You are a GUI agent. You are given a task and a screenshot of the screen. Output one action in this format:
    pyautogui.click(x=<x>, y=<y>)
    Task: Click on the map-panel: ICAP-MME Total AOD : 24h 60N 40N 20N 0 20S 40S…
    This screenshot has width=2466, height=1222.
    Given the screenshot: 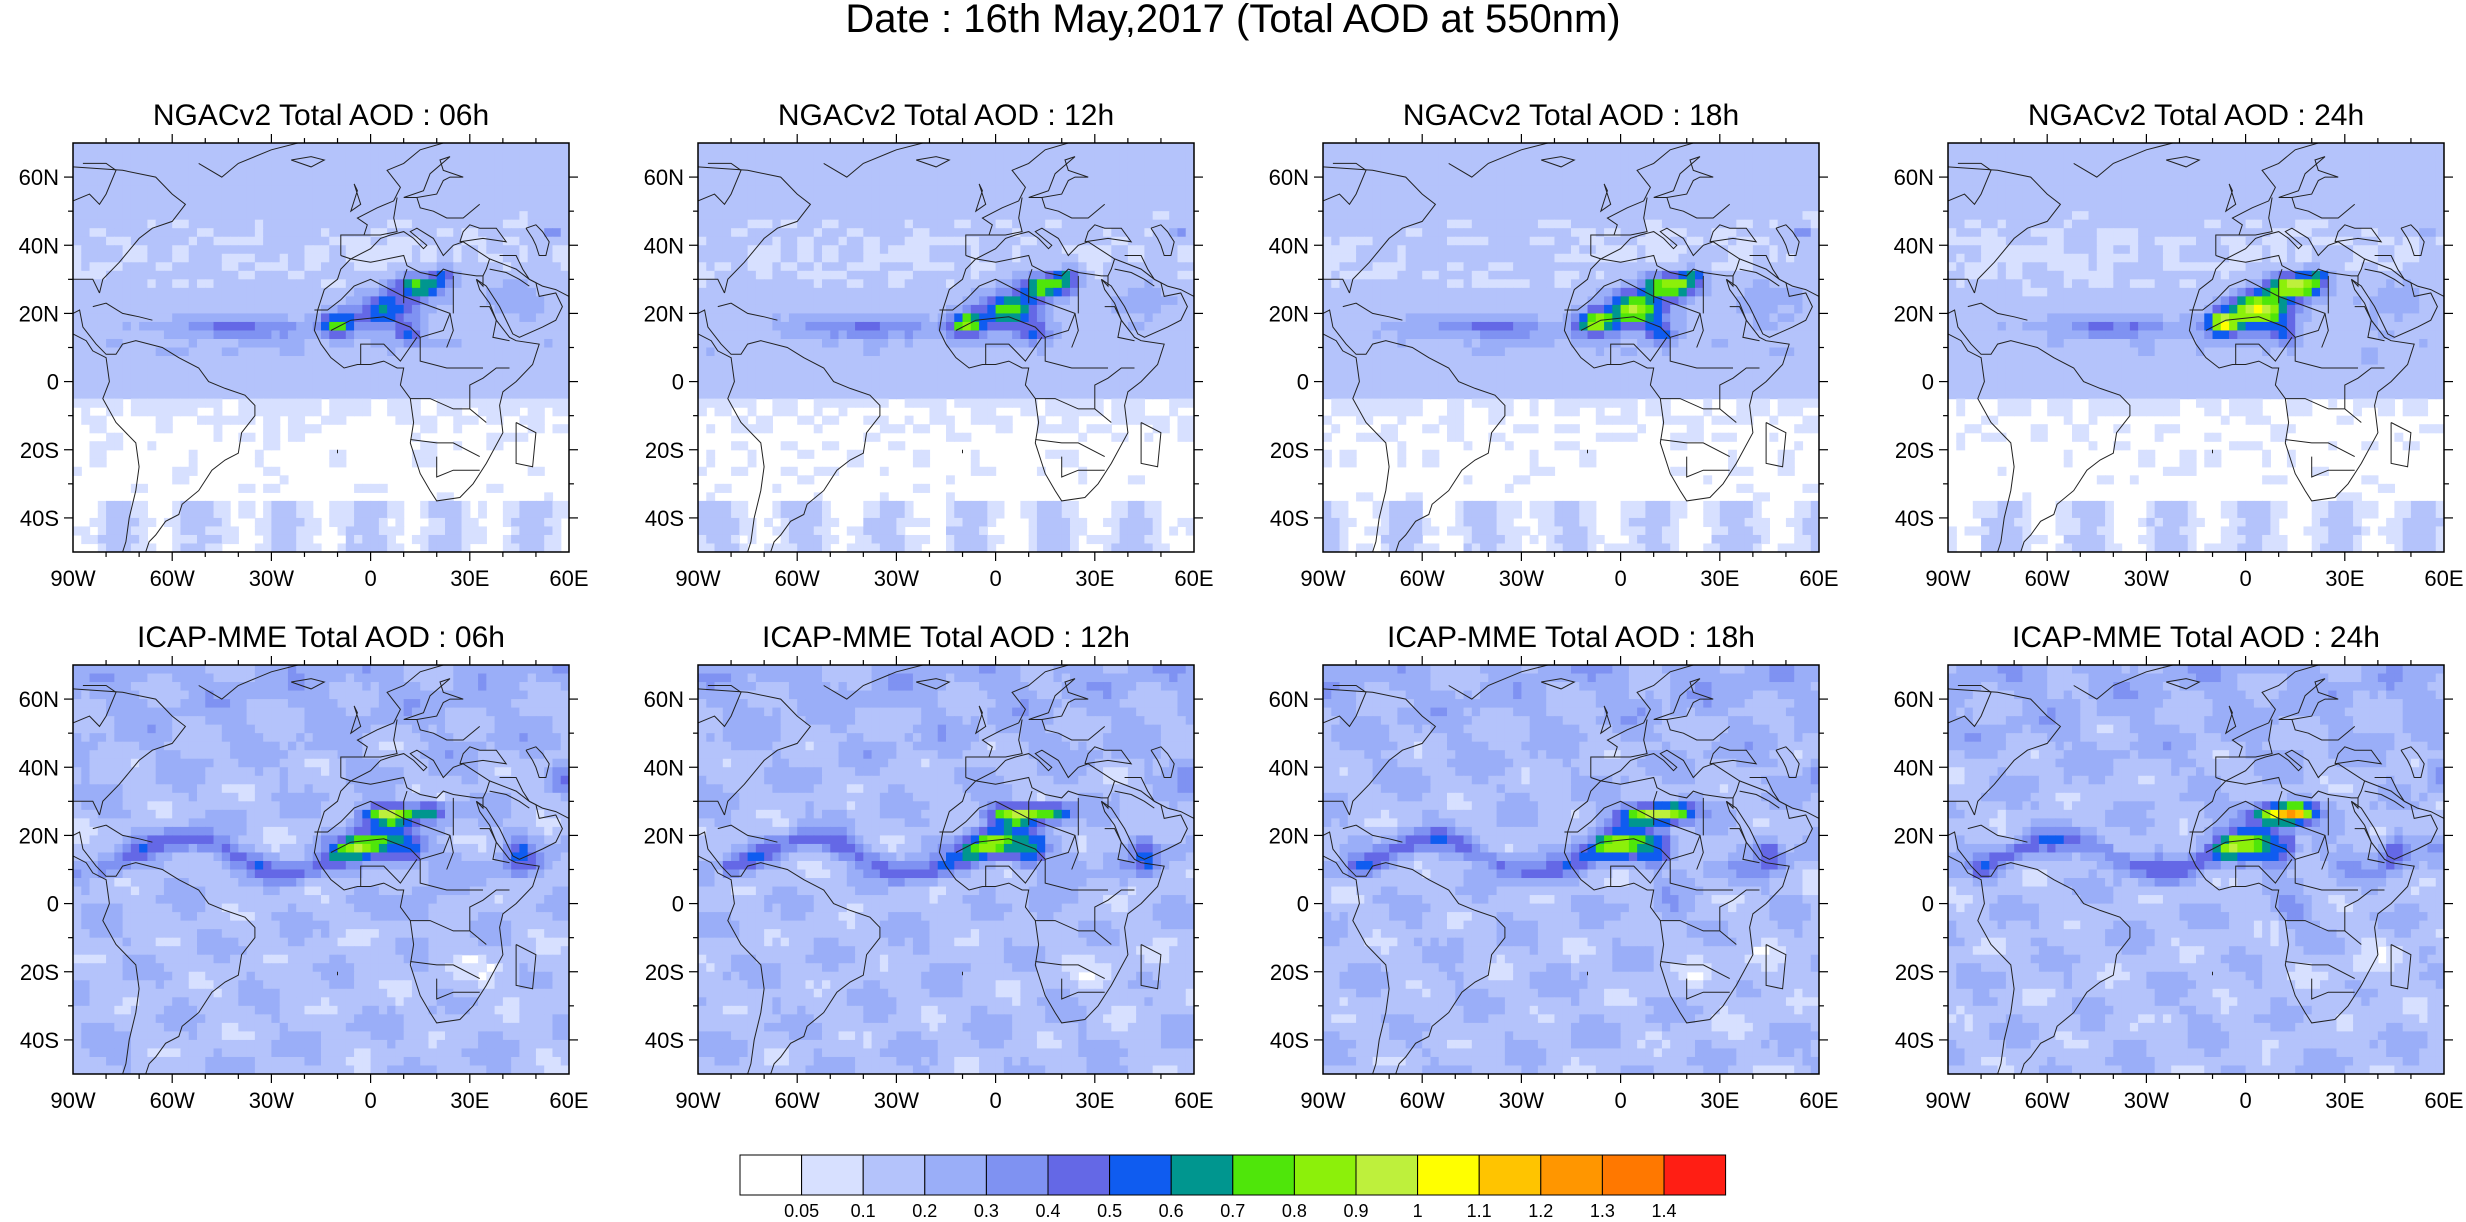 What is the action you would take?
    pyautogui.click(x=2179, y=867)
    